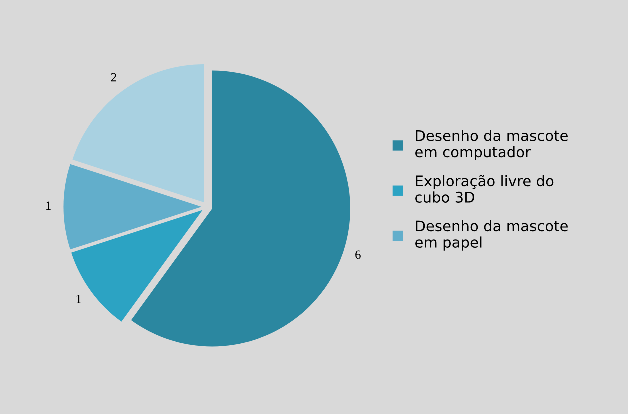 This screenshot has height=414, width=628. I want to click on legend-label: Desenho da mascote em papel, so click(492, 235).